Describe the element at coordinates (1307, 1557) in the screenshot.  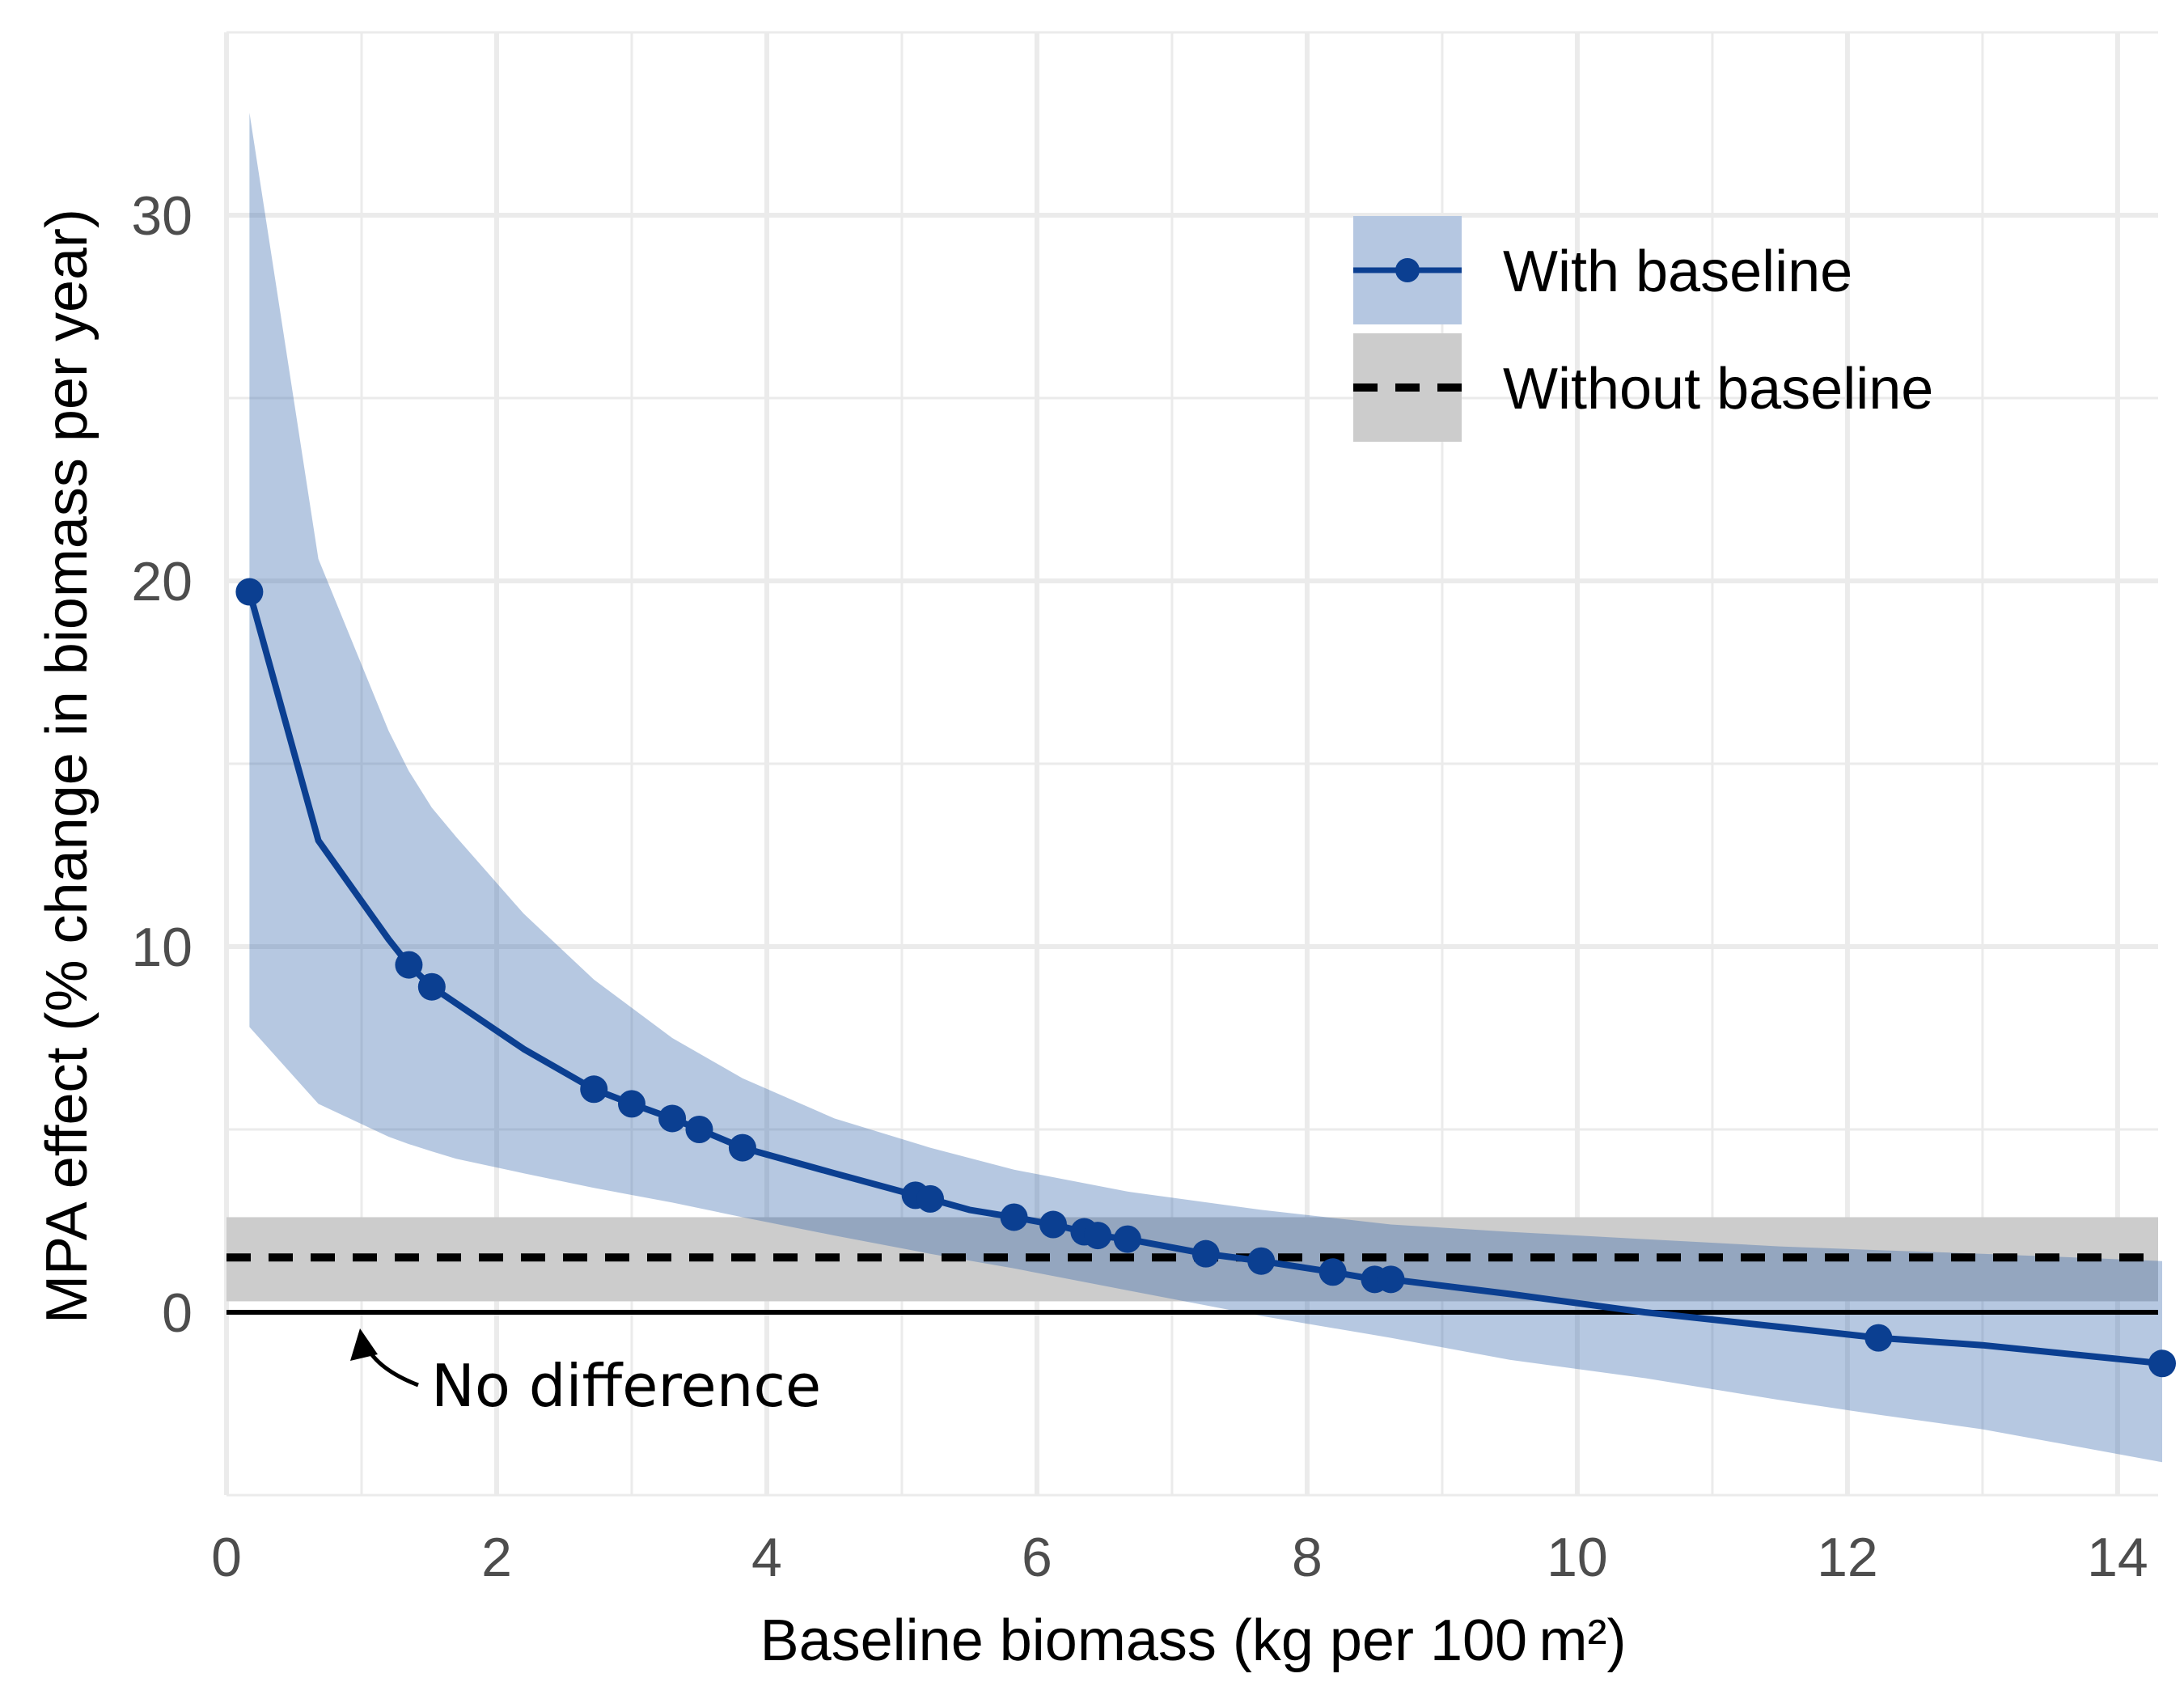
I see `x-tick-label: 8` at that location.